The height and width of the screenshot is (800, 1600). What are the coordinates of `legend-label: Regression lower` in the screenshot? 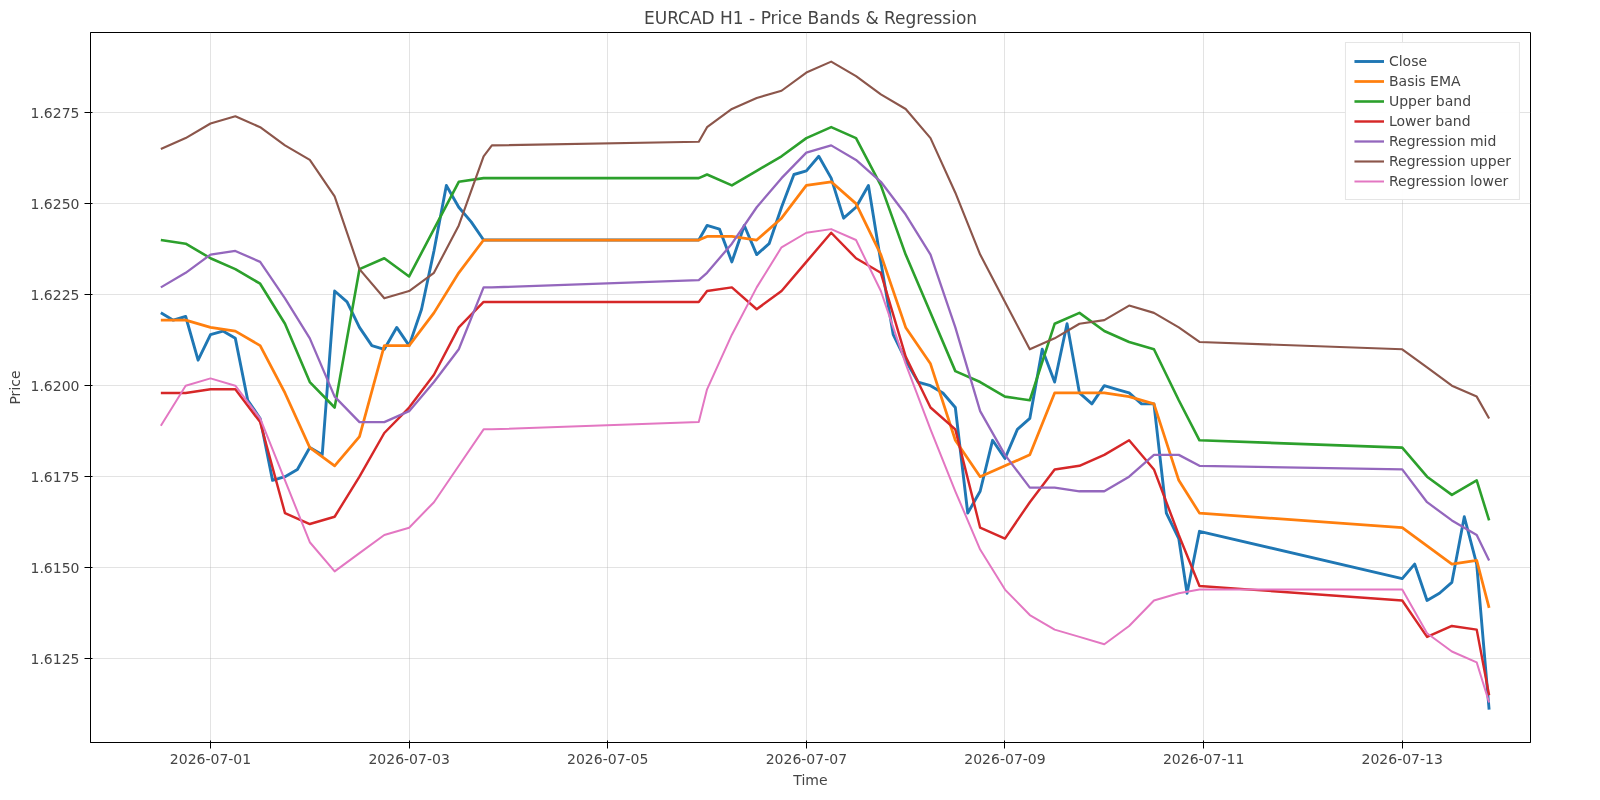 It's located at (1448, 181).